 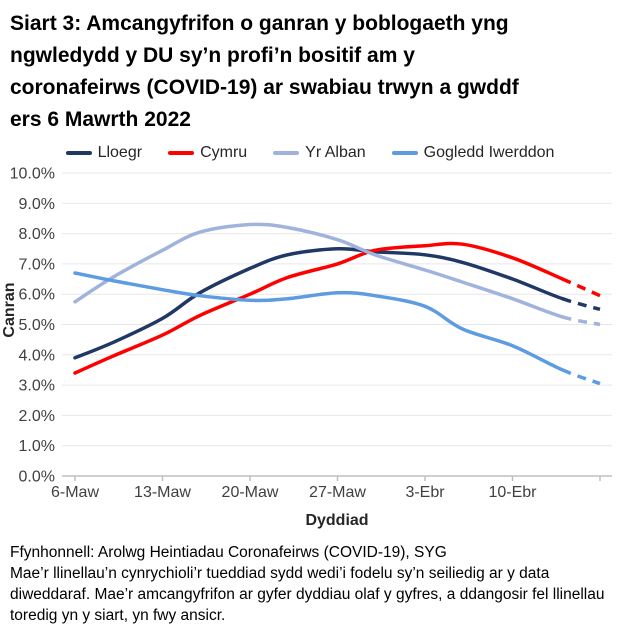 I want to click on legend-item-yr-alban: Yr Alban, so click(x=319, y=153).